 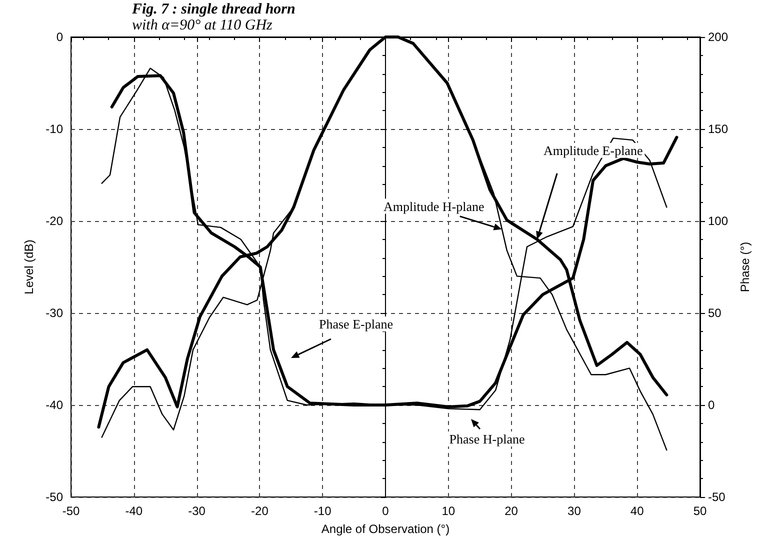 What do you see at coordinates (718, 129) in the screenshot?
I see `y2-tick-label: 150` at bounding box center [718, 129].